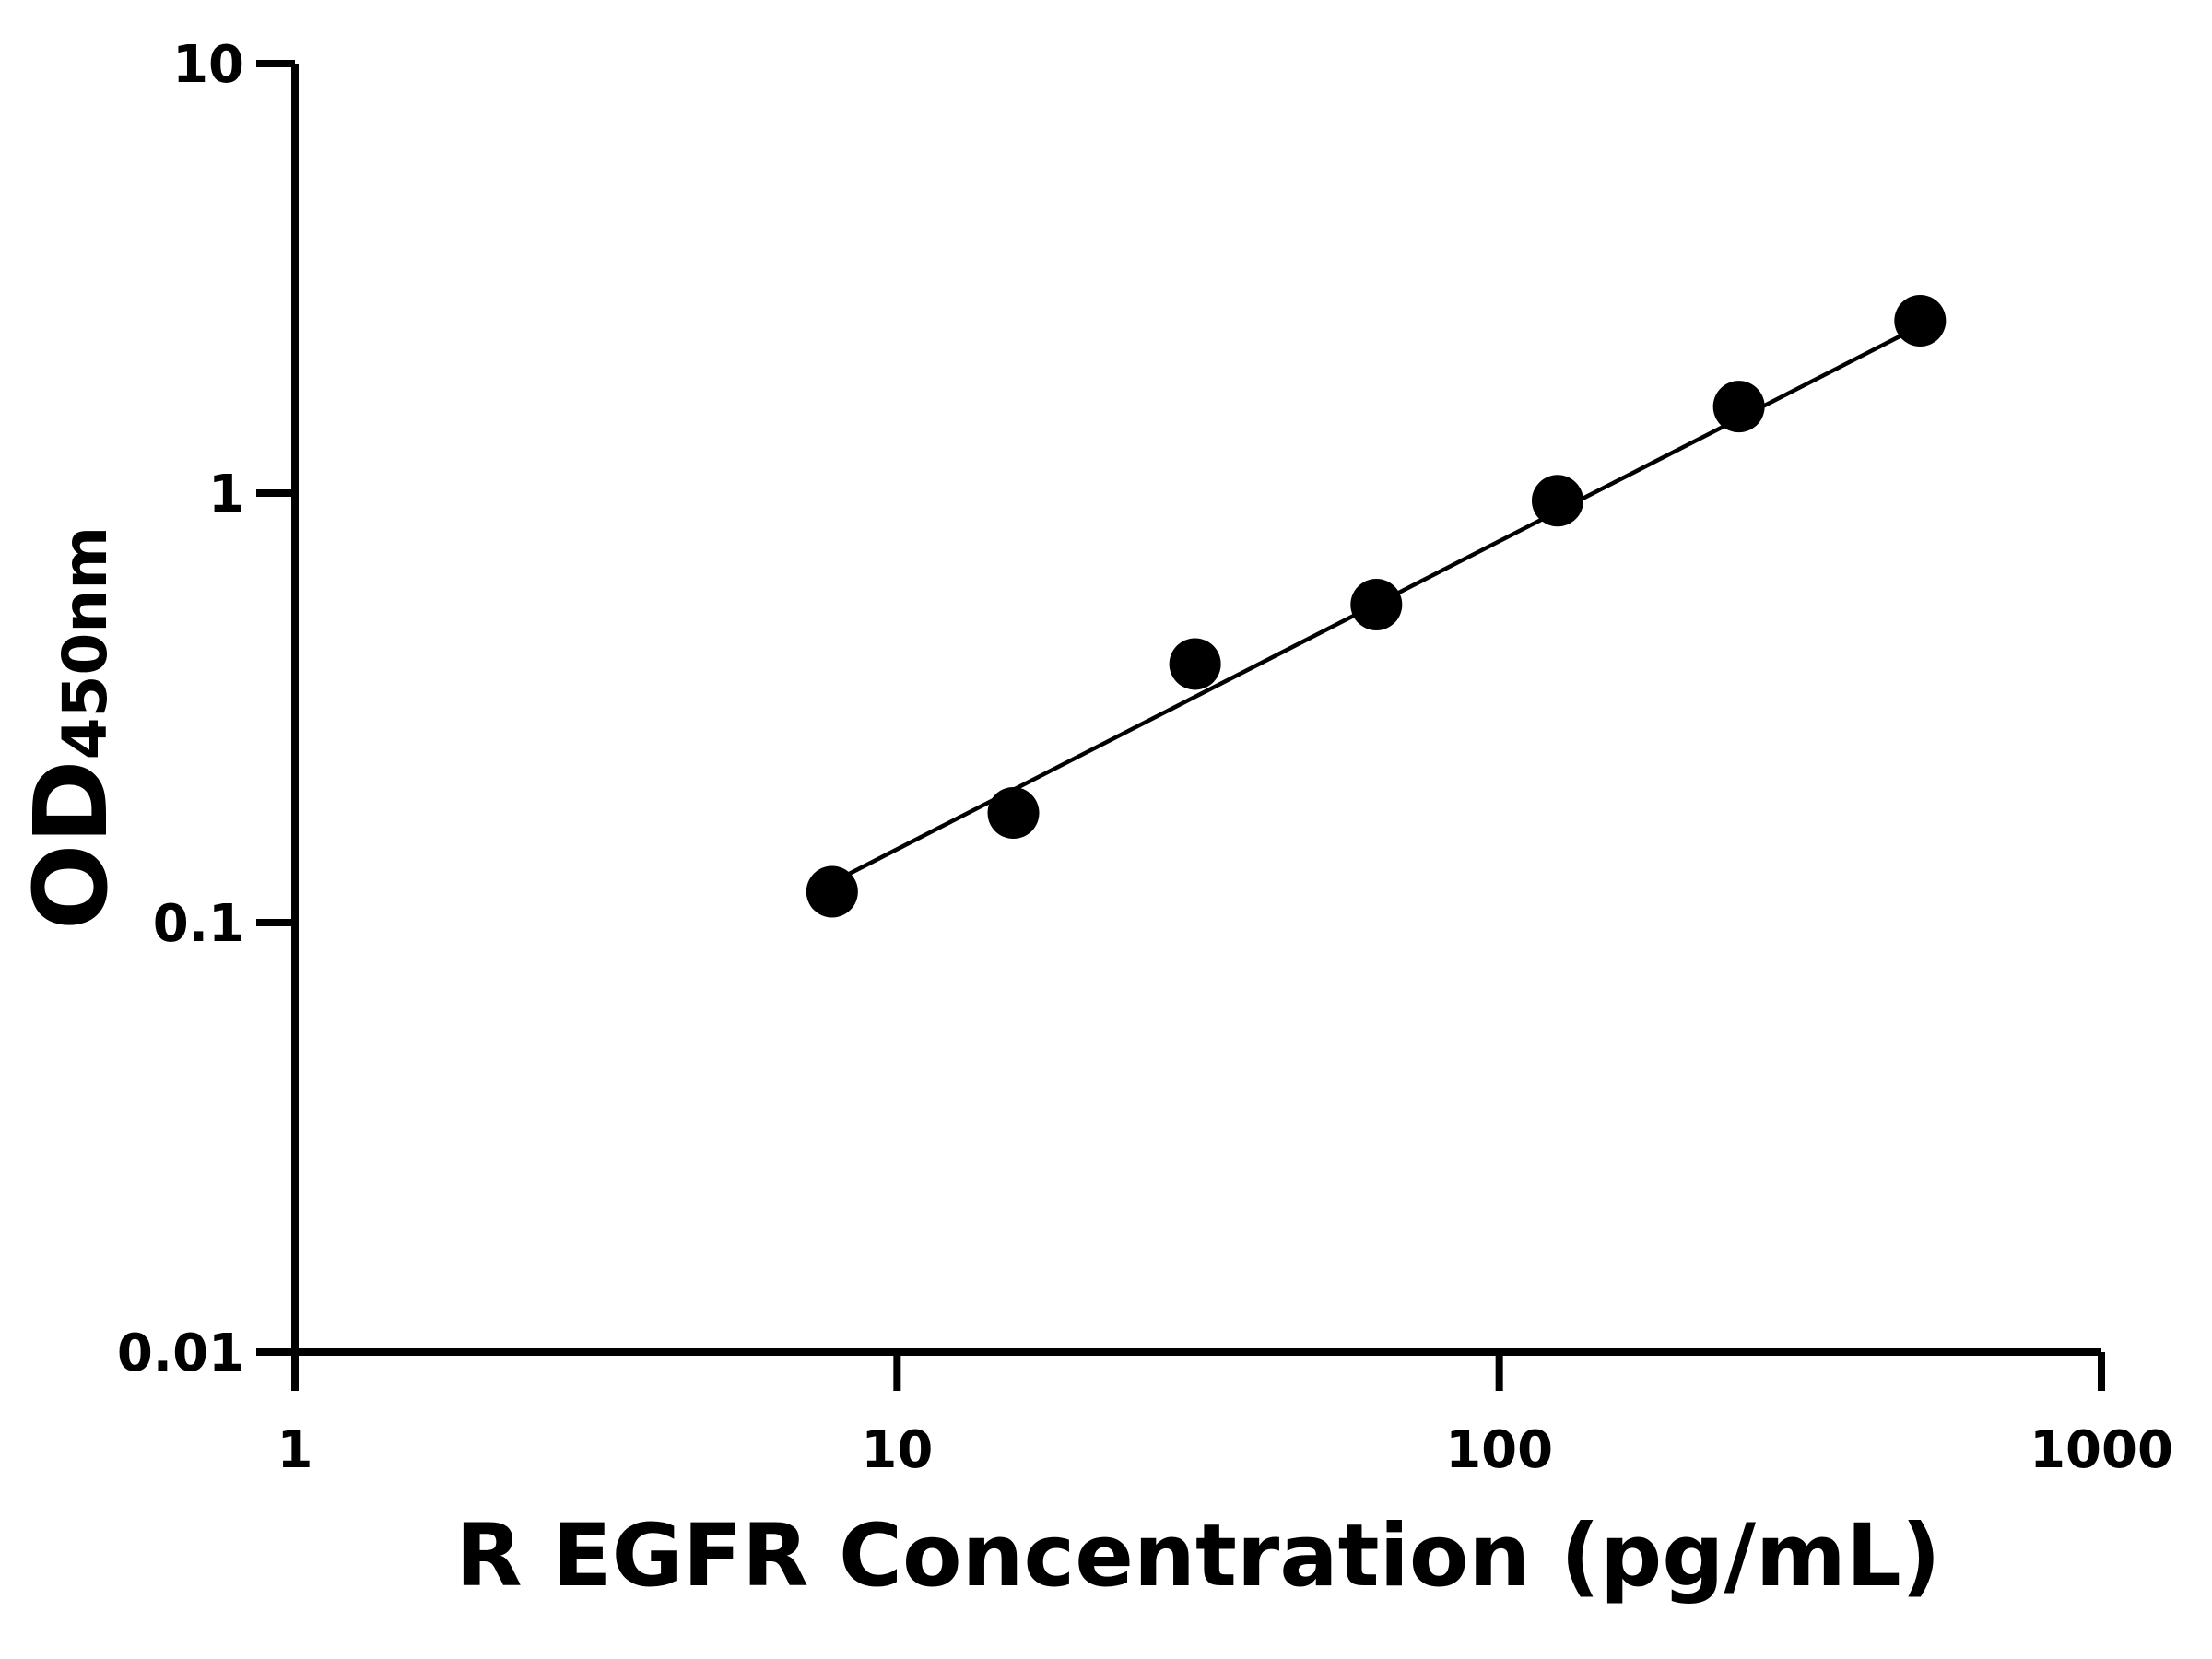 This screenshot has width=2212, height=1659. What do you see at coordinates (85, 643) in the screenshot?
I see `y-axis-label-sub: 450nm` at bounding box center [85, 643].